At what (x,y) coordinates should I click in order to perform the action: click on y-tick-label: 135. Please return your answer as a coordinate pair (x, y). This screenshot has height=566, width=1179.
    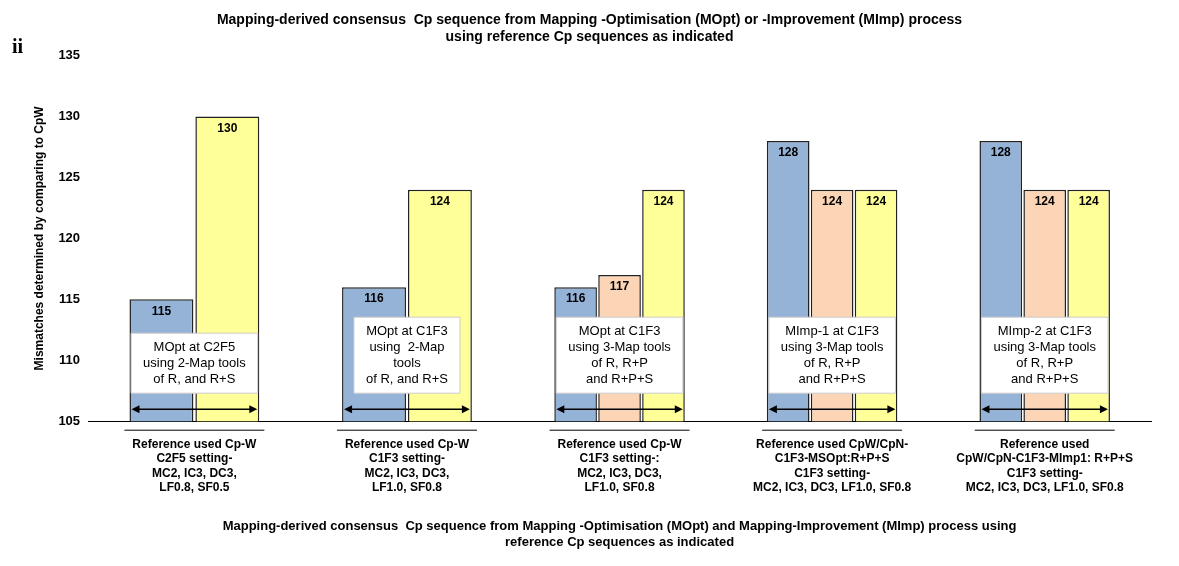
    Looking at the image, I should click on (69, 55).